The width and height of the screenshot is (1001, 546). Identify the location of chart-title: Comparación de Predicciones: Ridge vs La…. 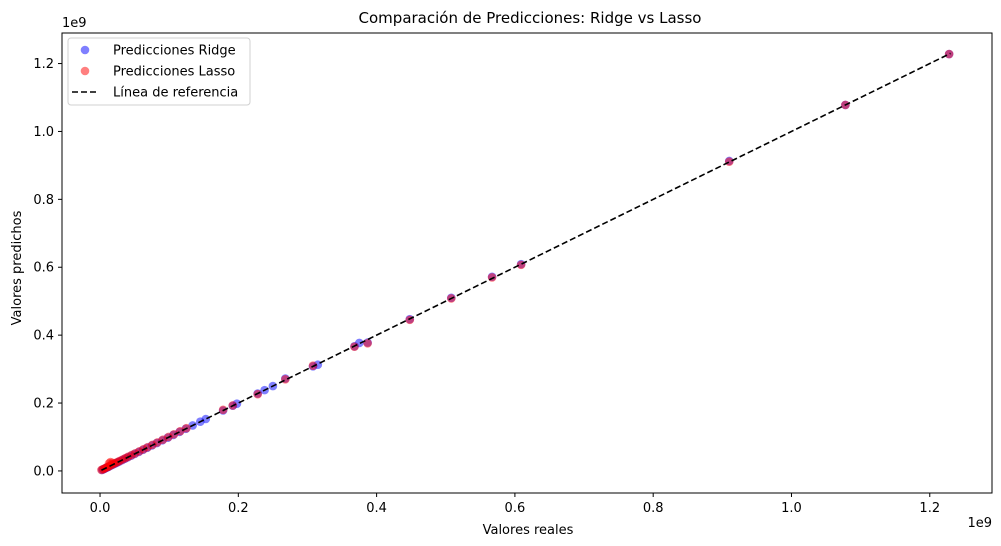
(530, 18).